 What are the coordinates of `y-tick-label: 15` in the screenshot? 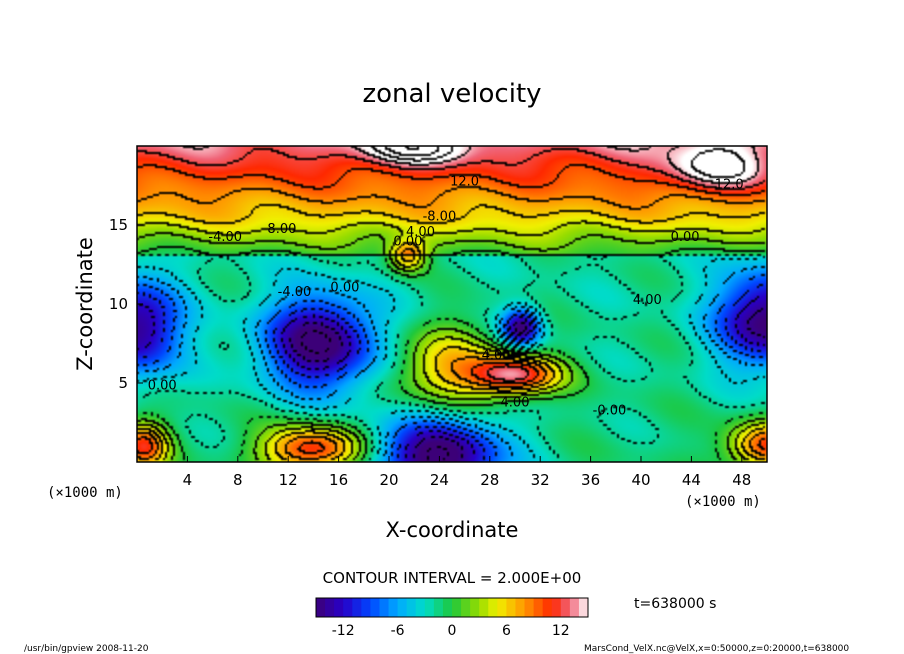 It's located at (118, 225).